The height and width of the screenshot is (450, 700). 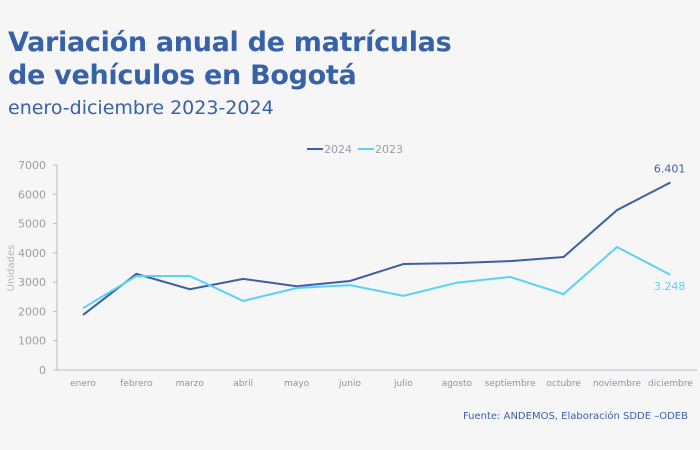 I want to click on data-labels: 6.401 3.248, so click(x=670, y=228).